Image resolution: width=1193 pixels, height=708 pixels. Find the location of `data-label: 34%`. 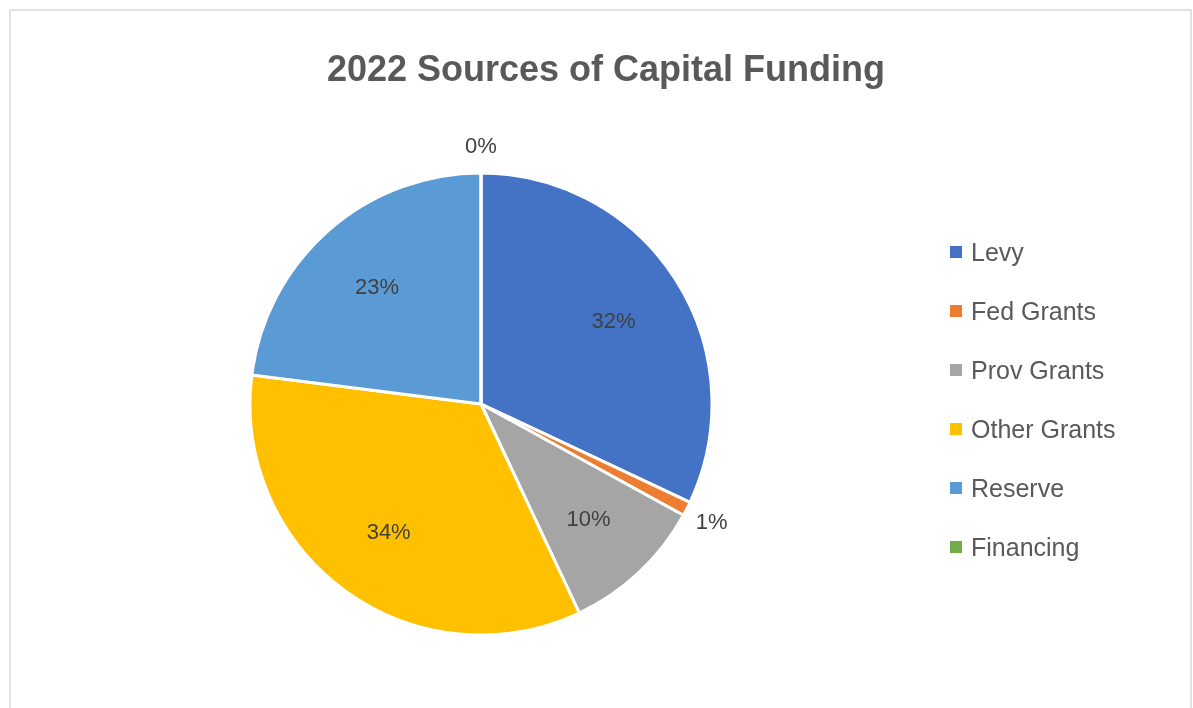

data-label: 34% is located at coordinates (388, 531).